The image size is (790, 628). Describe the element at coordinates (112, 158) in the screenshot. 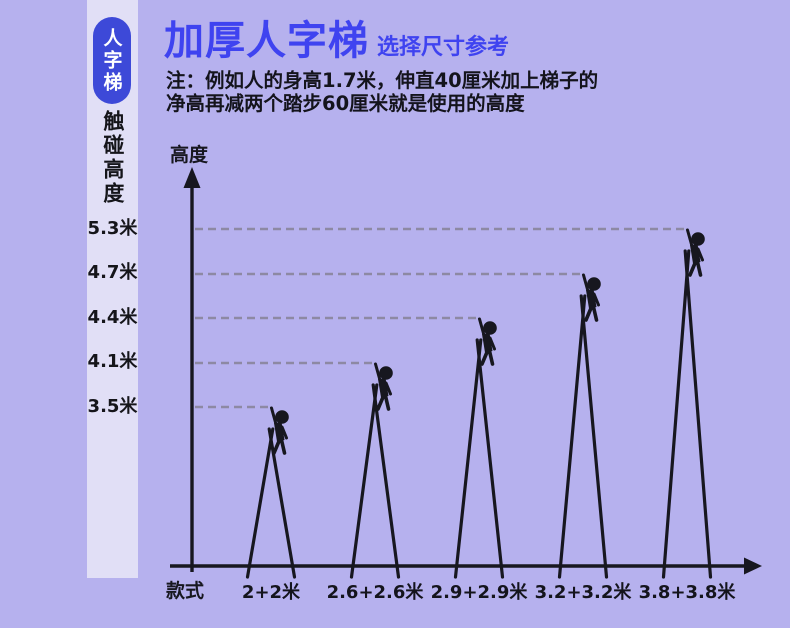

I see `touch-height-heading-text: 触碰高度` at that location.